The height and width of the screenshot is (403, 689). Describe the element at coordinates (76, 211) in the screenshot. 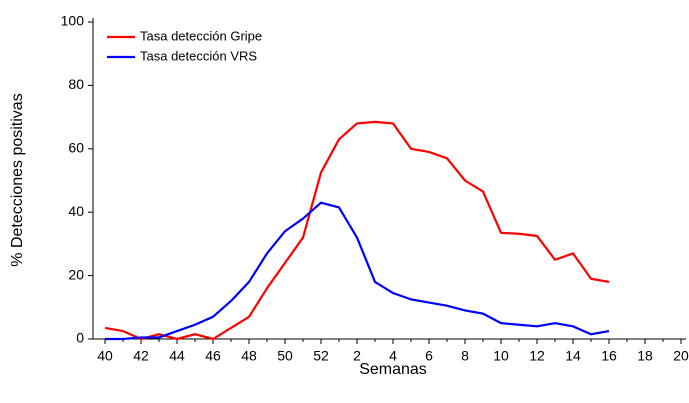

I see `y-tick-label: 40` at that location.